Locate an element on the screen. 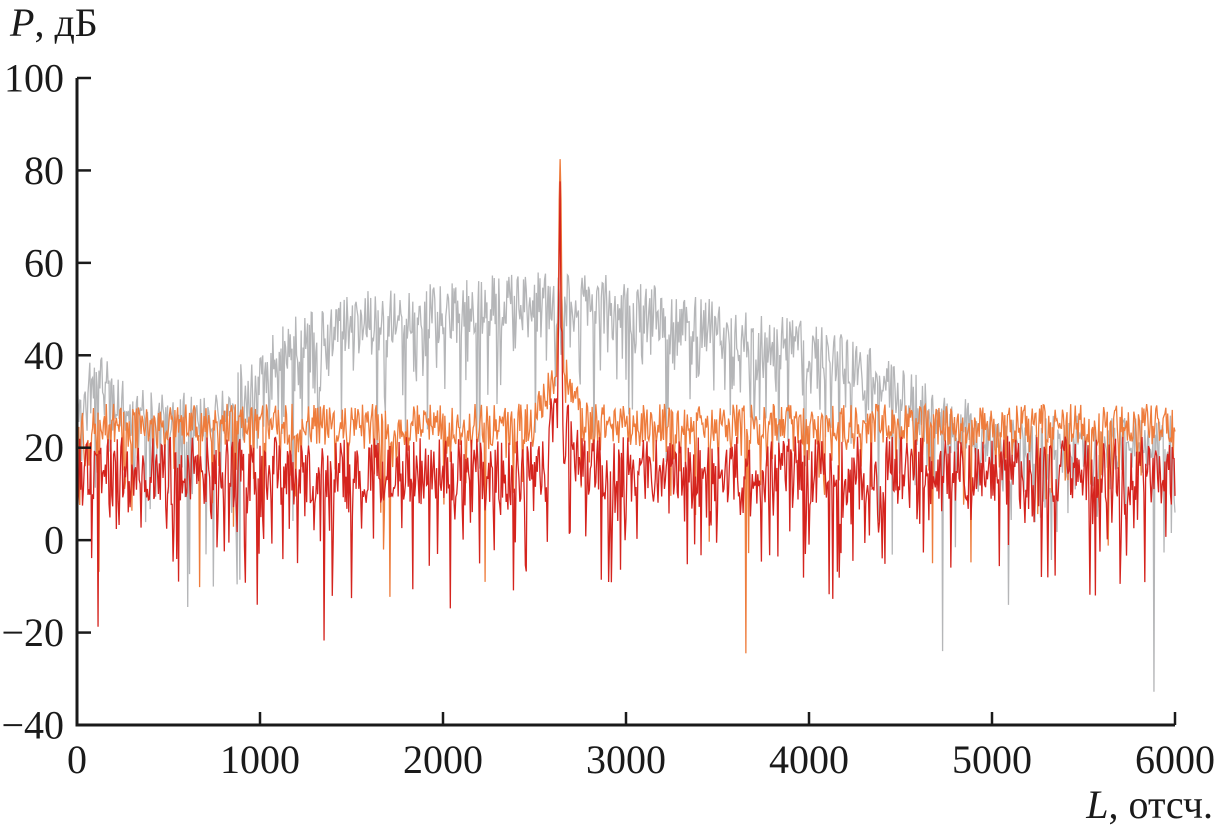  y-axis-symbol: P is located at coordinates (21, 22).